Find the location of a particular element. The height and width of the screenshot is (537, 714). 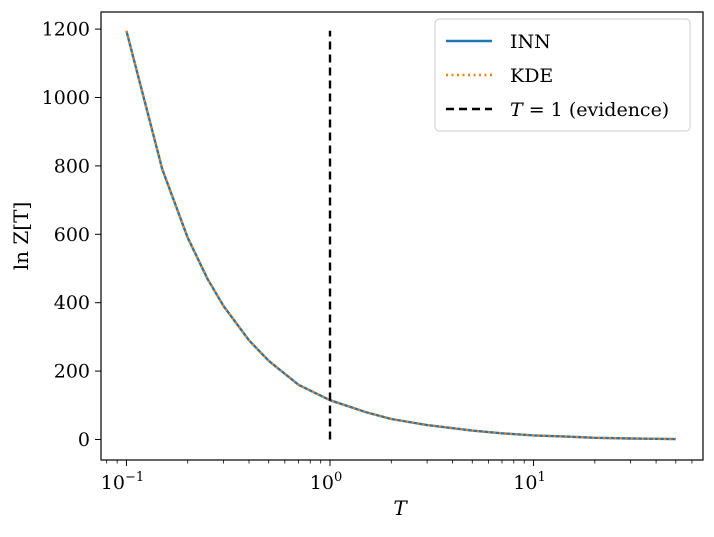

legend-label: T = 1 (evidence) is located at coordinates (589, 110).